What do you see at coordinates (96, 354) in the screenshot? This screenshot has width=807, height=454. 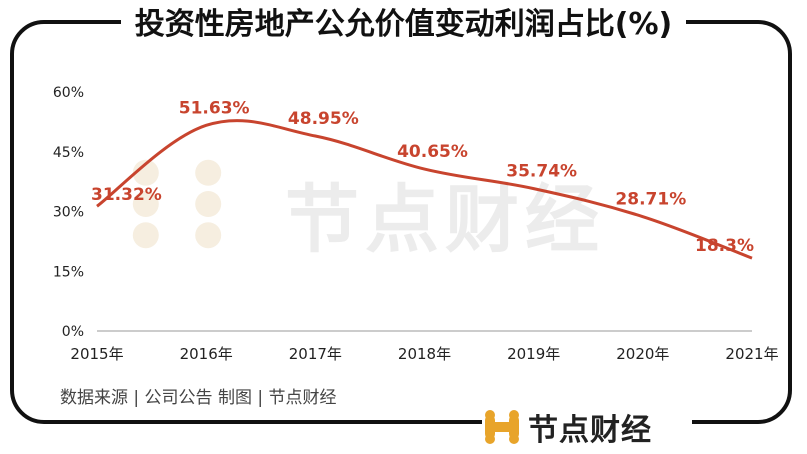 I see `x-tick-label: 2015年` at bounding box center [96, 354].